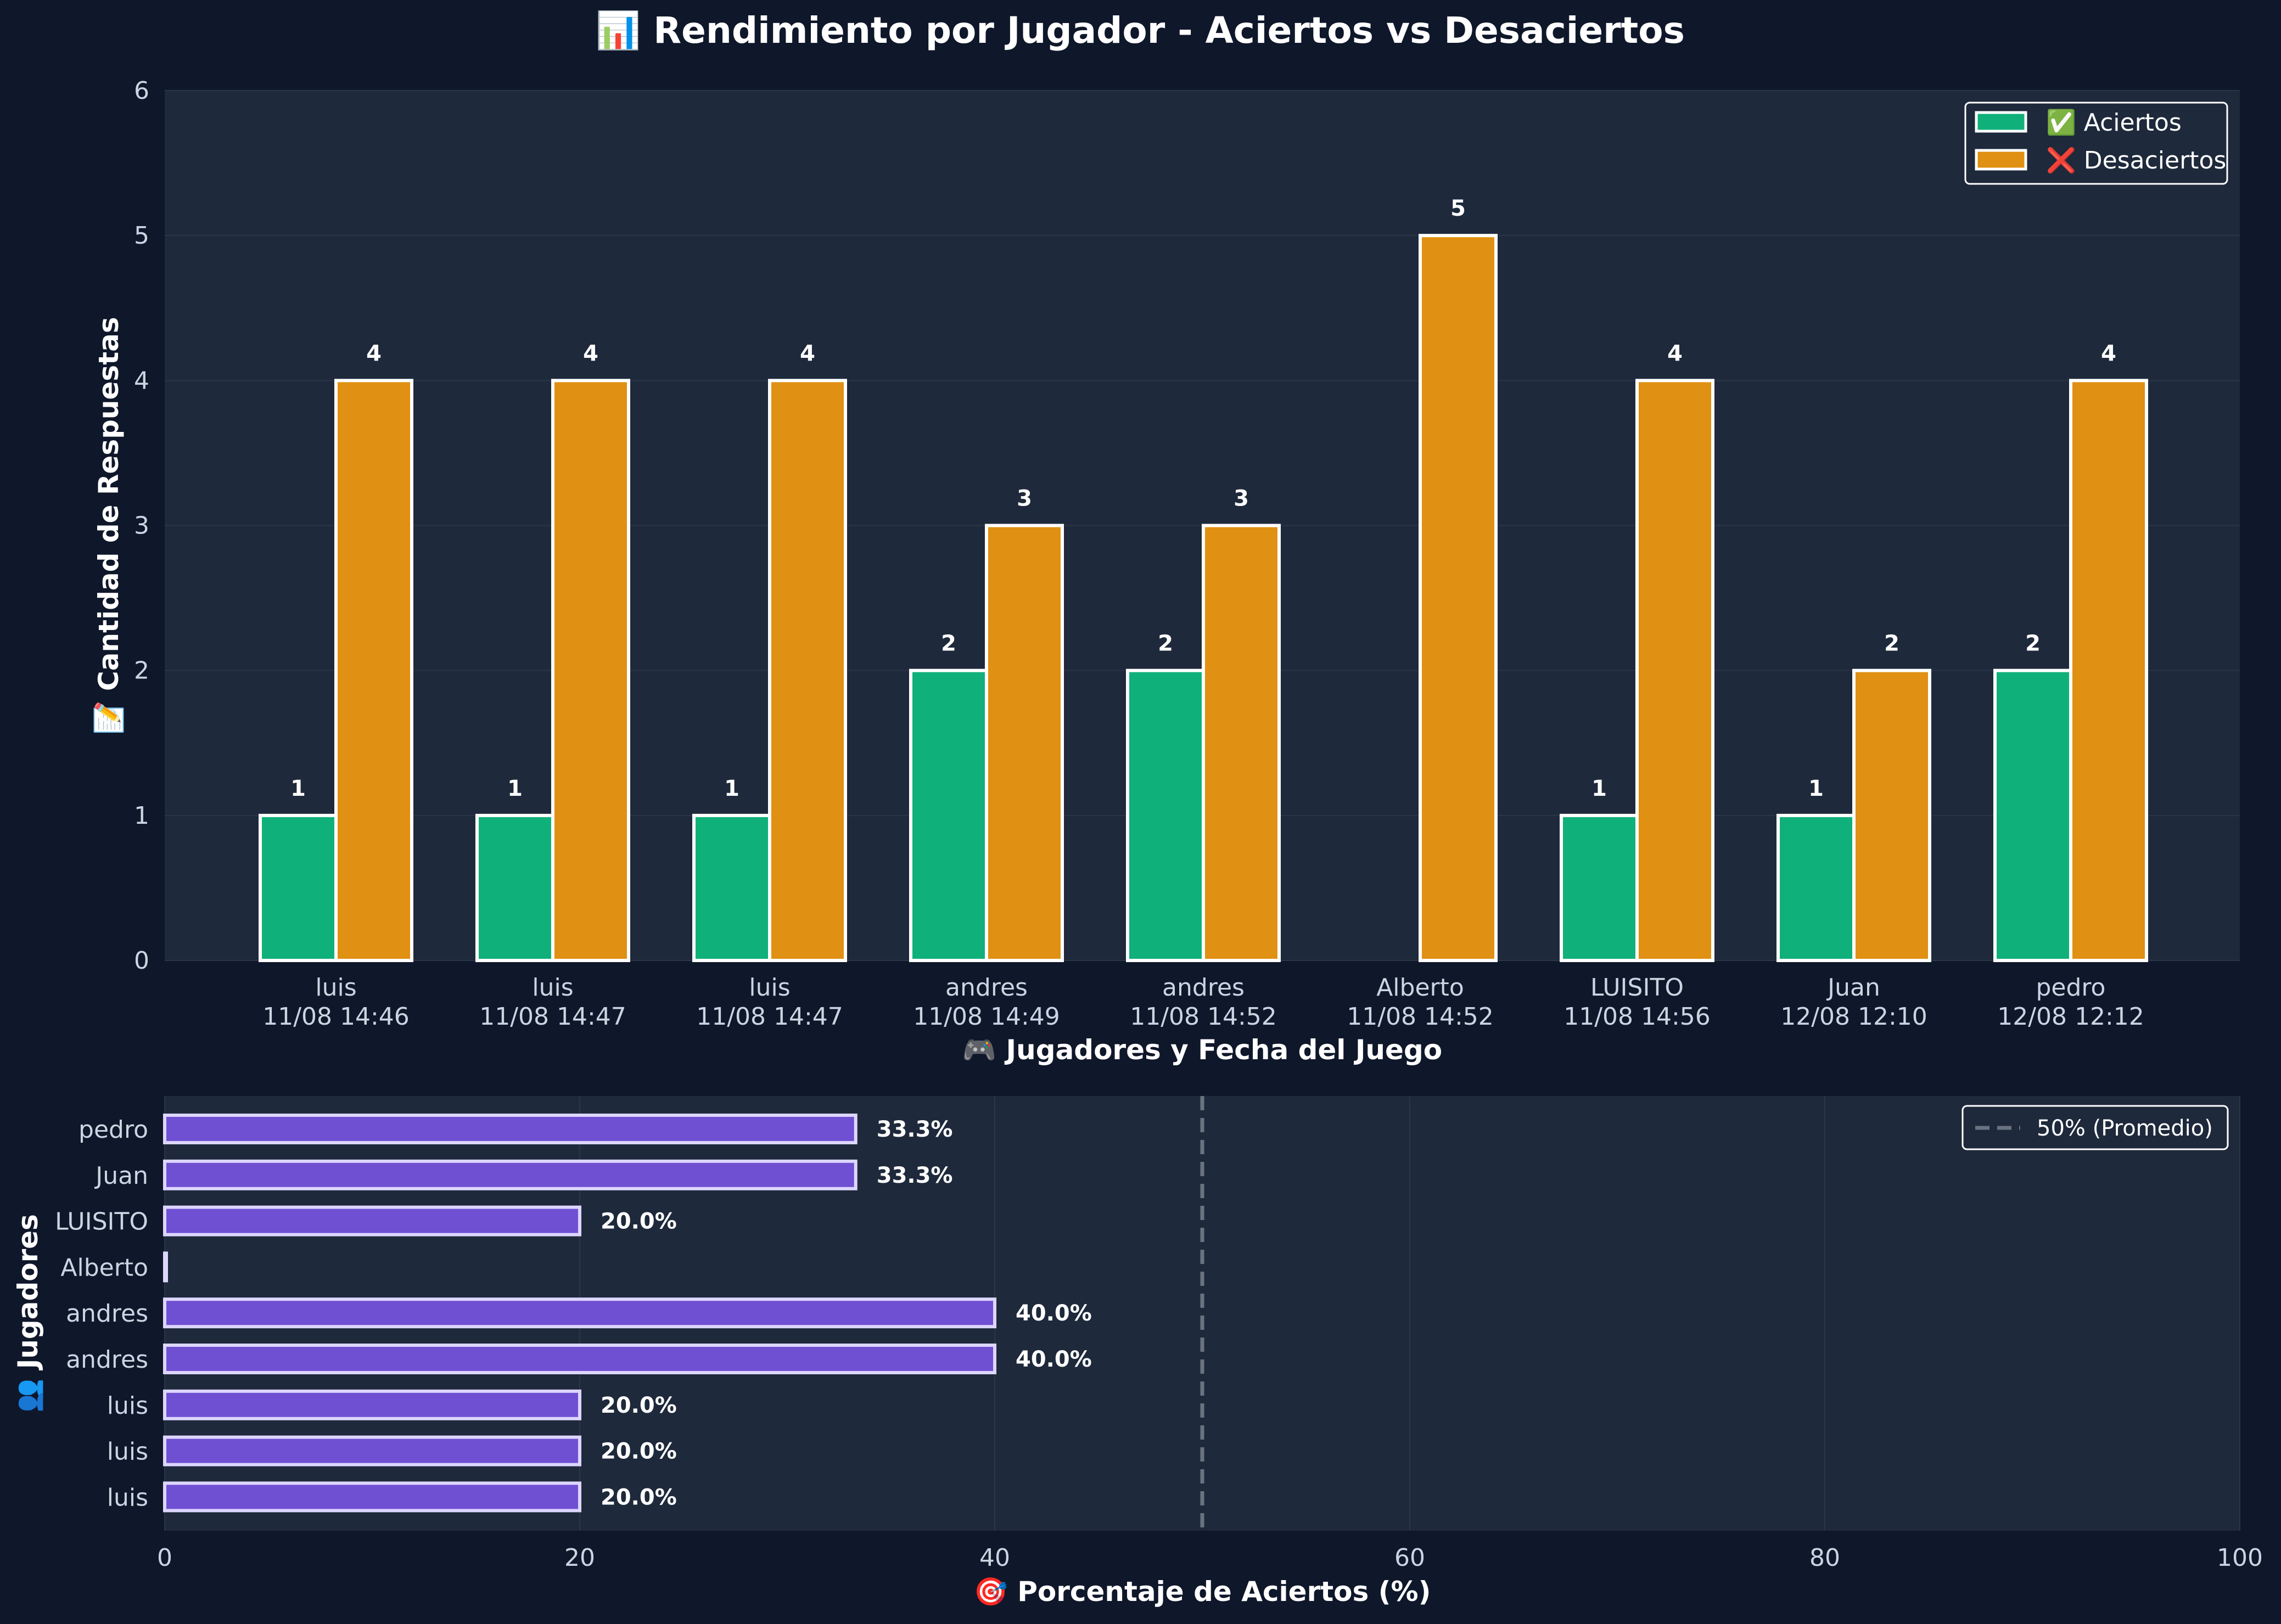  Describe the element at coordinates (2240, 1558) in the screenshot. I see `x-tick-label: 100` at that location.